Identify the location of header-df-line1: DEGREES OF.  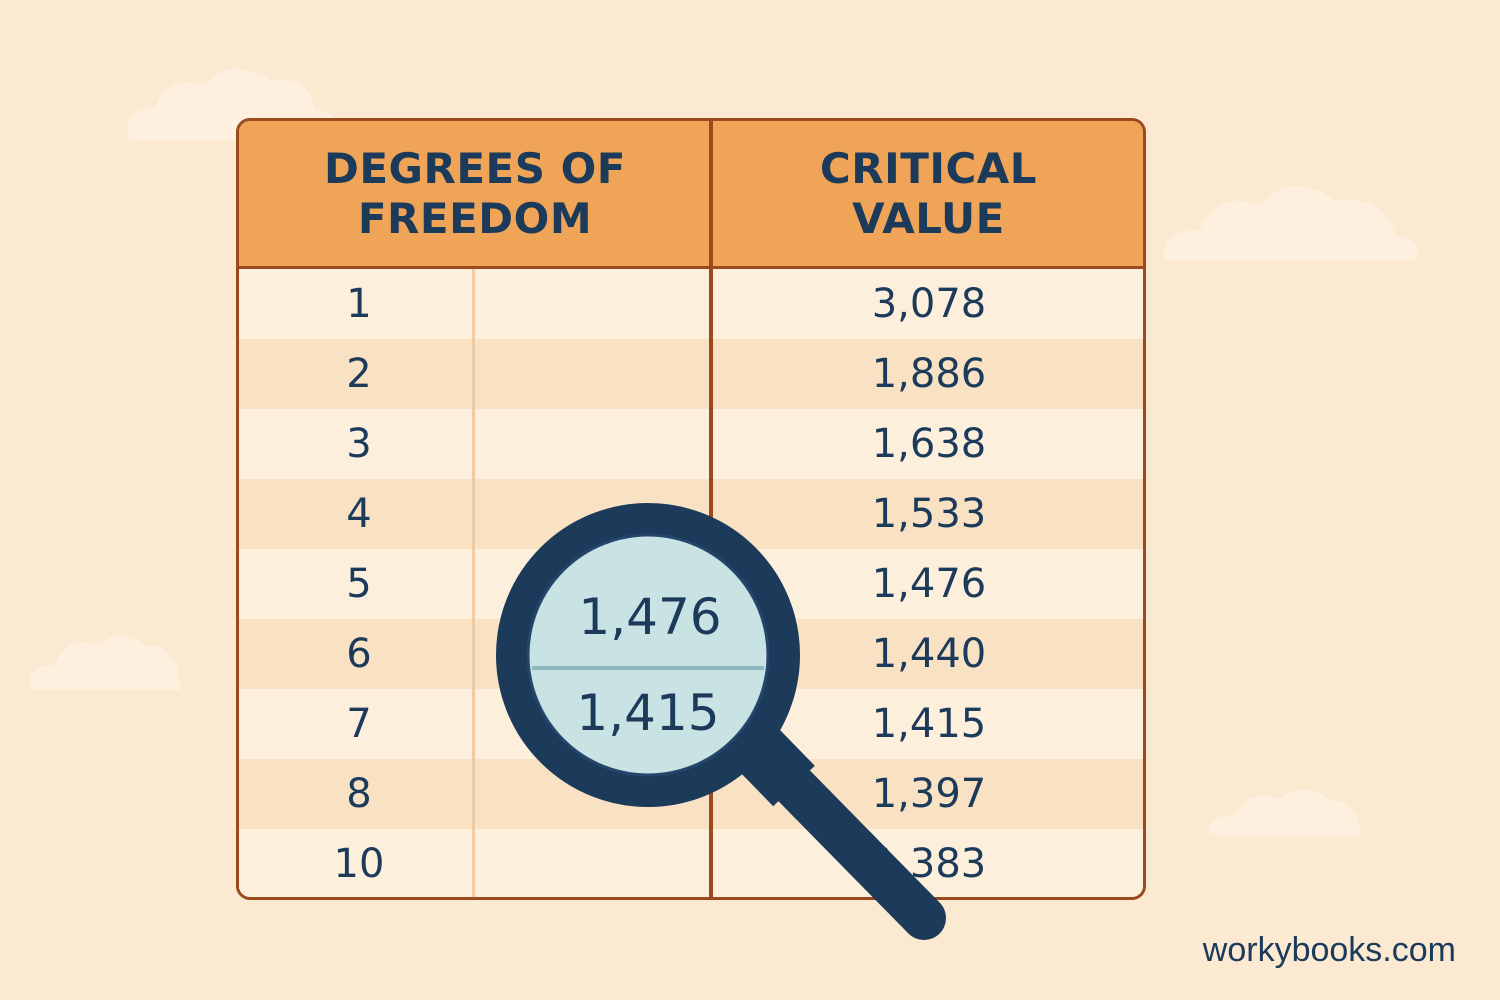
(474, 168).